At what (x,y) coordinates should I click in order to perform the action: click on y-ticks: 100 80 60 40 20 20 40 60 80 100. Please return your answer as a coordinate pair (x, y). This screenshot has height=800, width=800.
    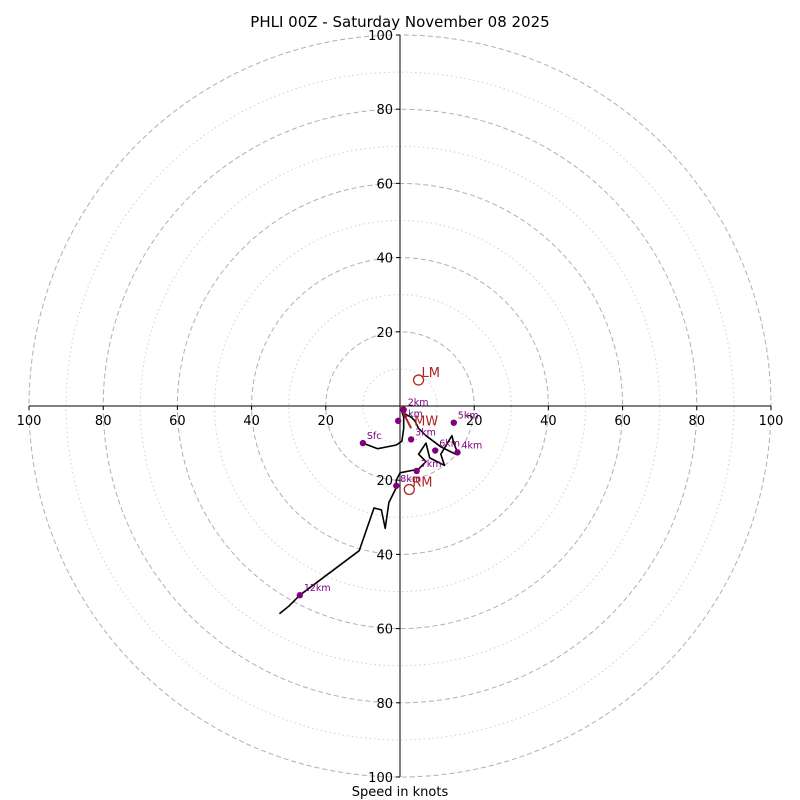
    Looking at the image, I should click on (384, 407).